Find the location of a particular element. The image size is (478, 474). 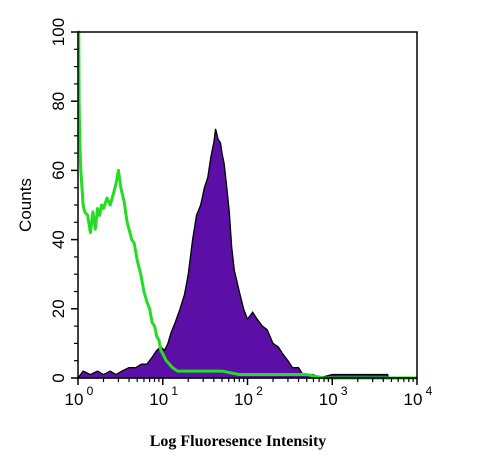

y-tick-label: 80 is located at coordinates (58, 101).